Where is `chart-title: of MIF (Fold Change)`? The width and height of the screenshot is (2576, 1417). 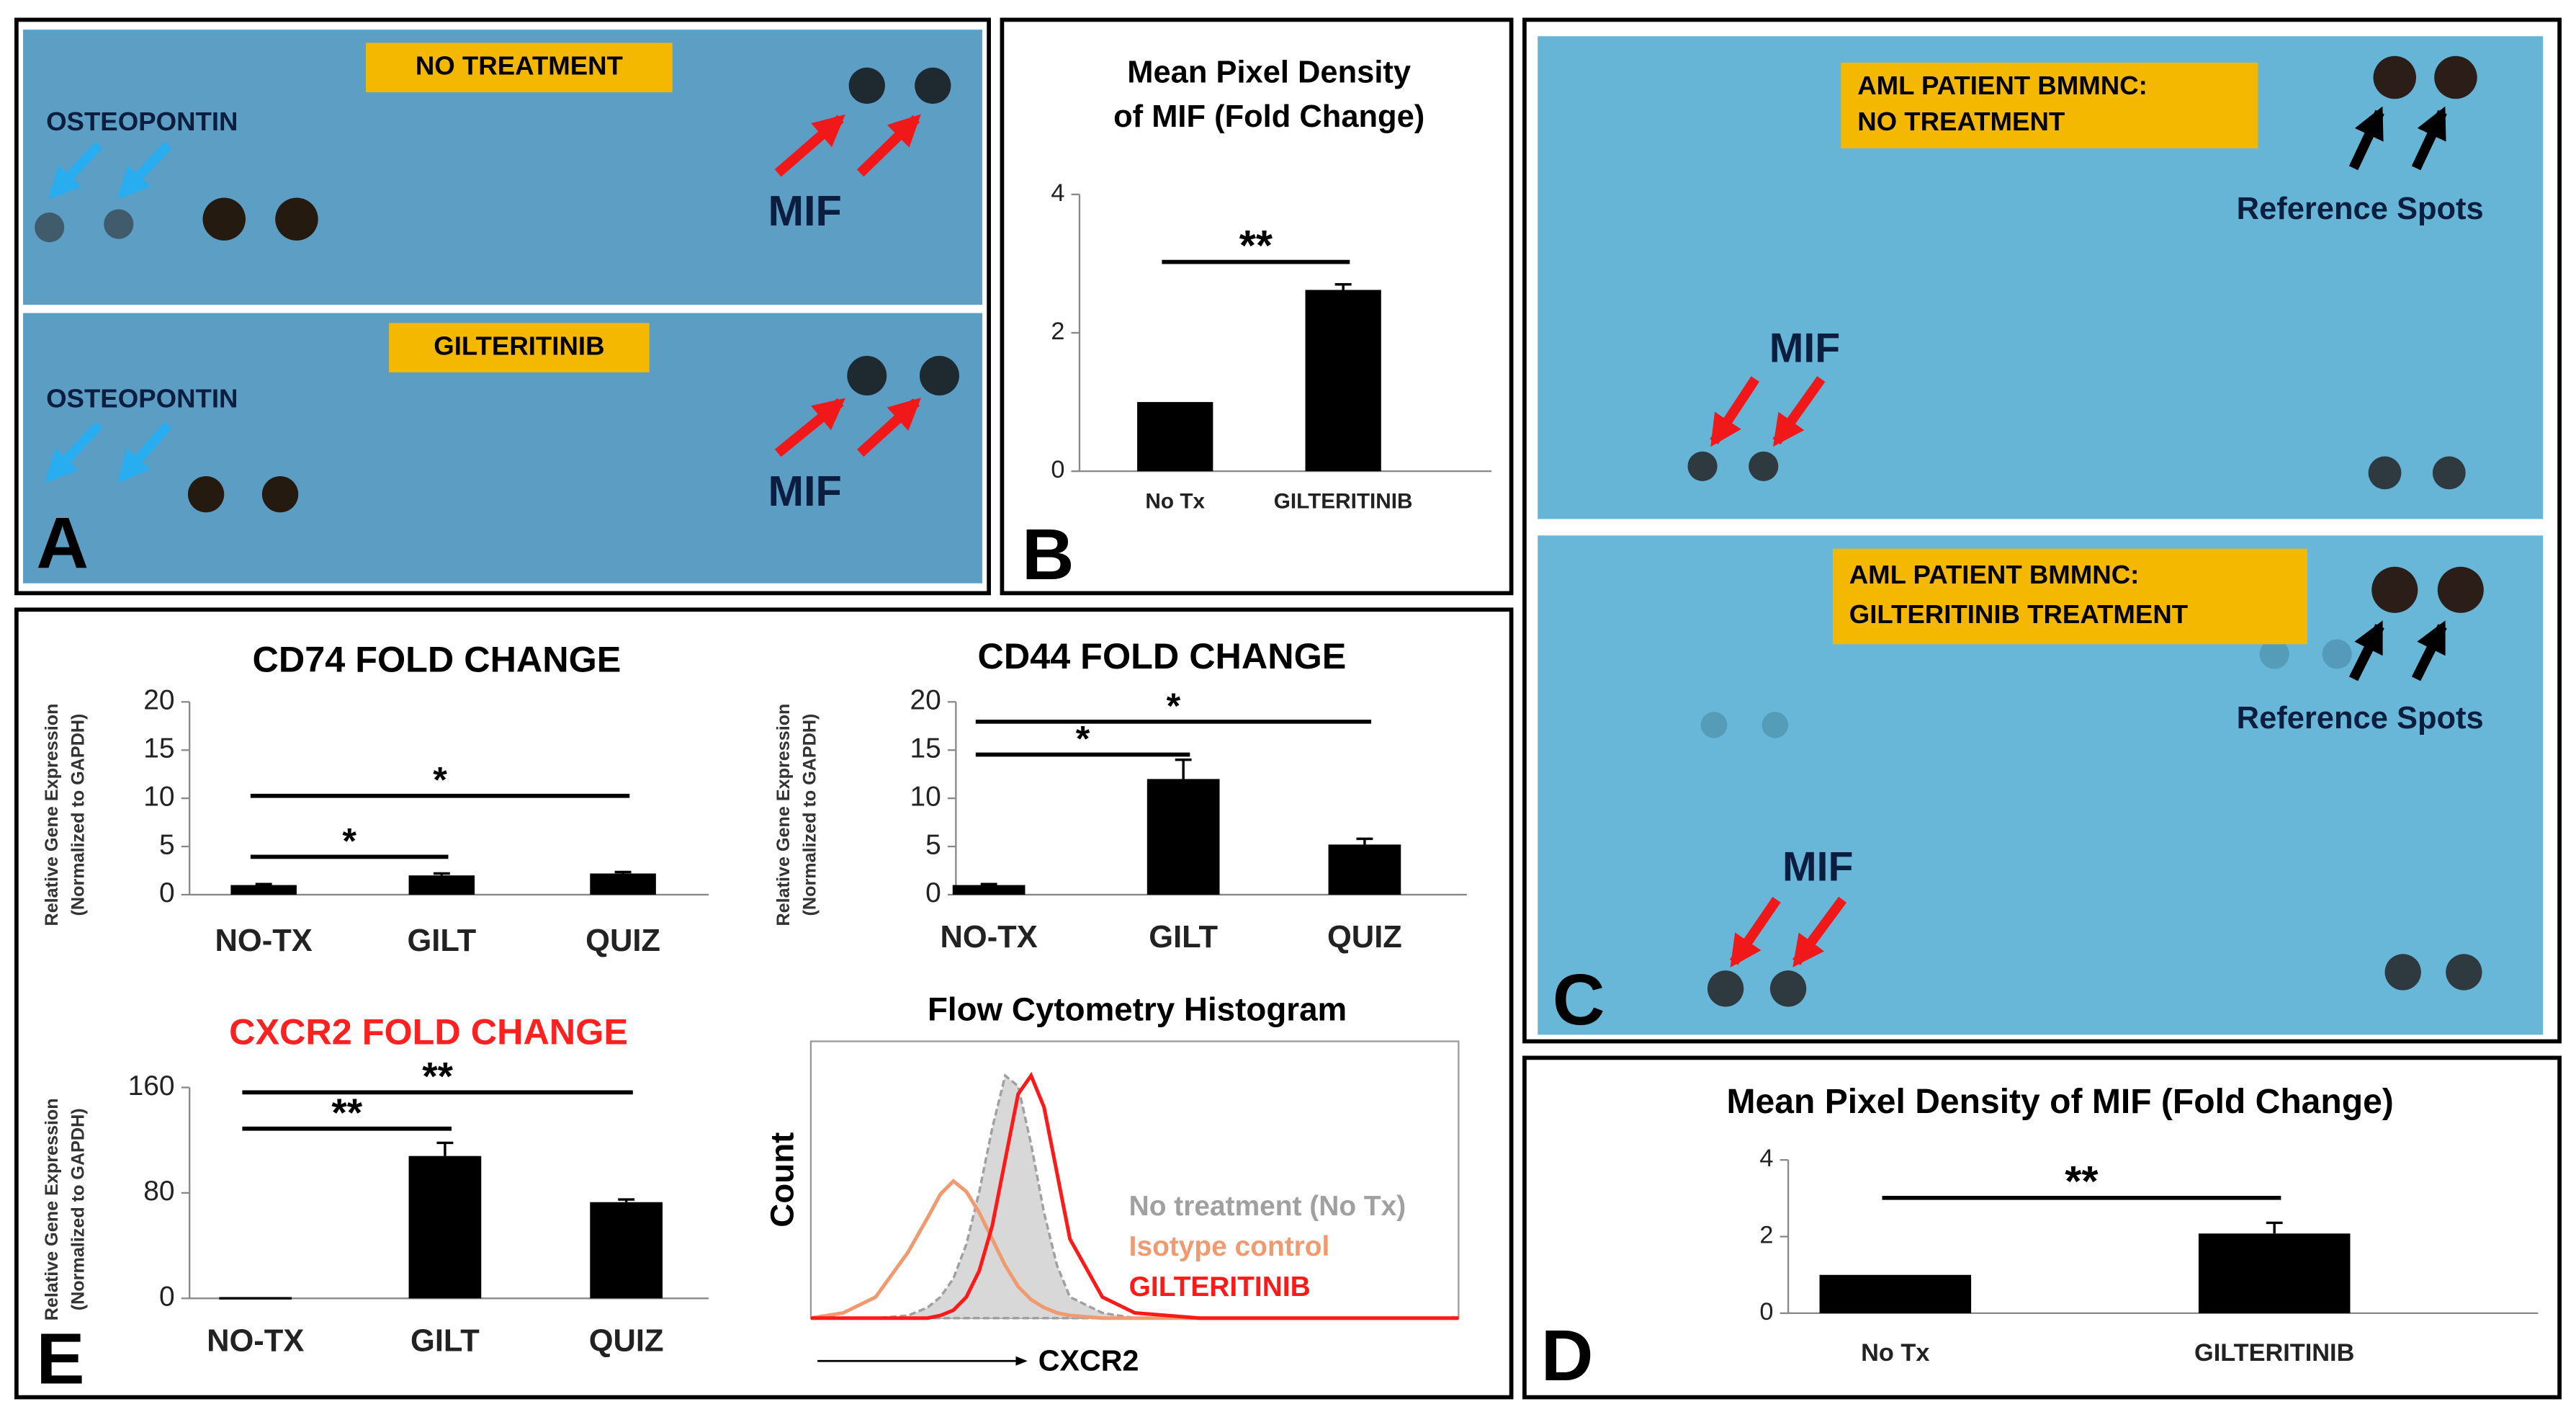 chart-title: of MIF (Fold Change) is located at coordinates (1268, 116).